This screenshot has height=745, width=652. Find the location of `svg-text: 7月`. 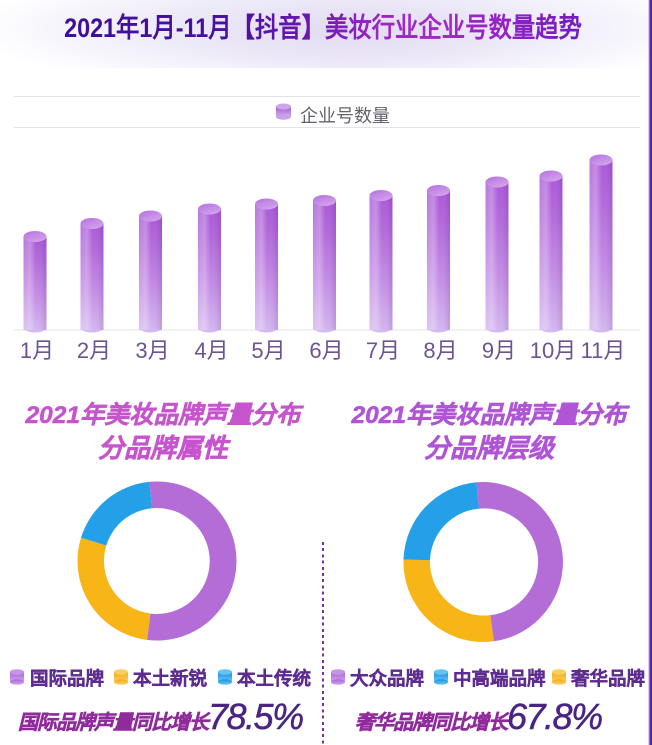

svg-text: 7月 is located at coordinates (383, 350).